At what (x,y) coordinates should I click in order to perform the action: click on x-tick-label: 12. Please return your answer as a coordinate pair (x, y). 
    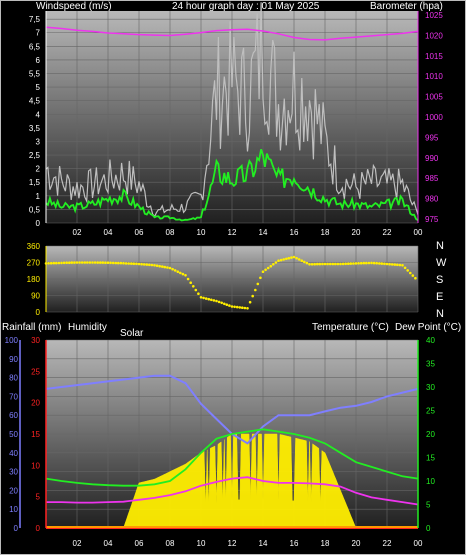
    Looking at the image, I should click on (232, 543).